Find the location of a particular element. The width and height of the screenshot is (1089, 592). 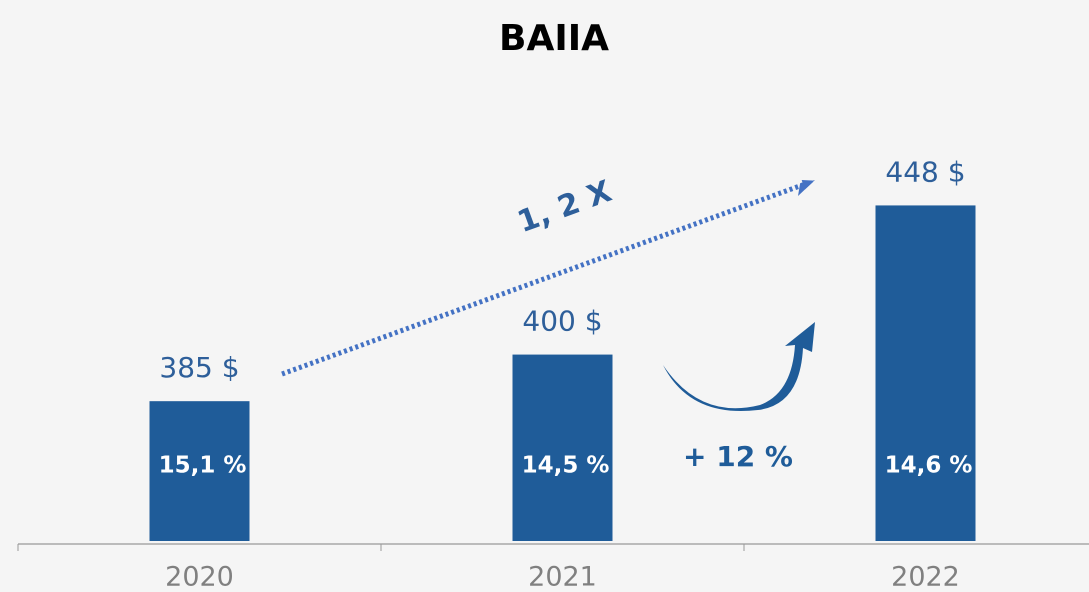

x-tick-label: 2020 is located at coordinates (199, 577).